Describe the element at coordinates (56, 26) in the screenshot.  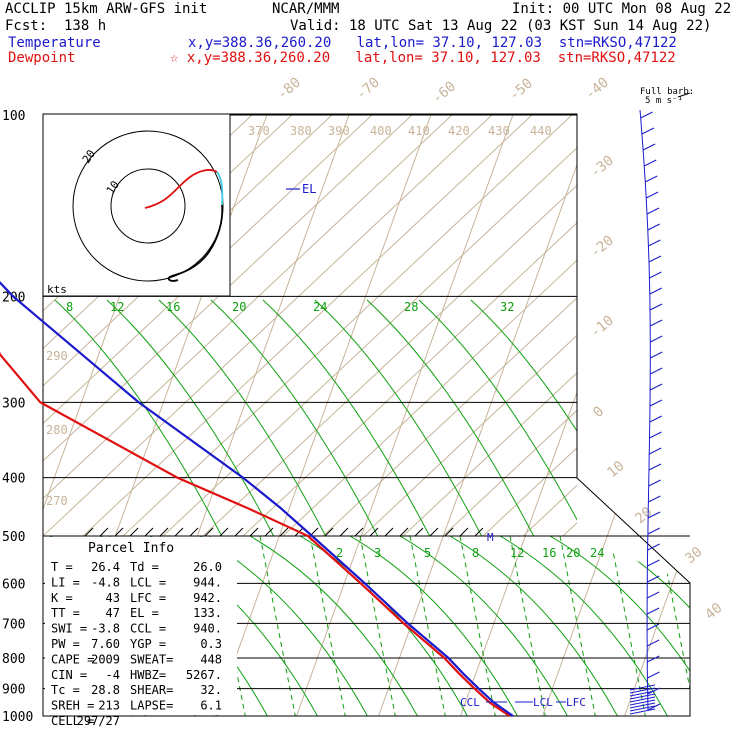
I see `forecast-hour: Fcst: 138 h` at that location.